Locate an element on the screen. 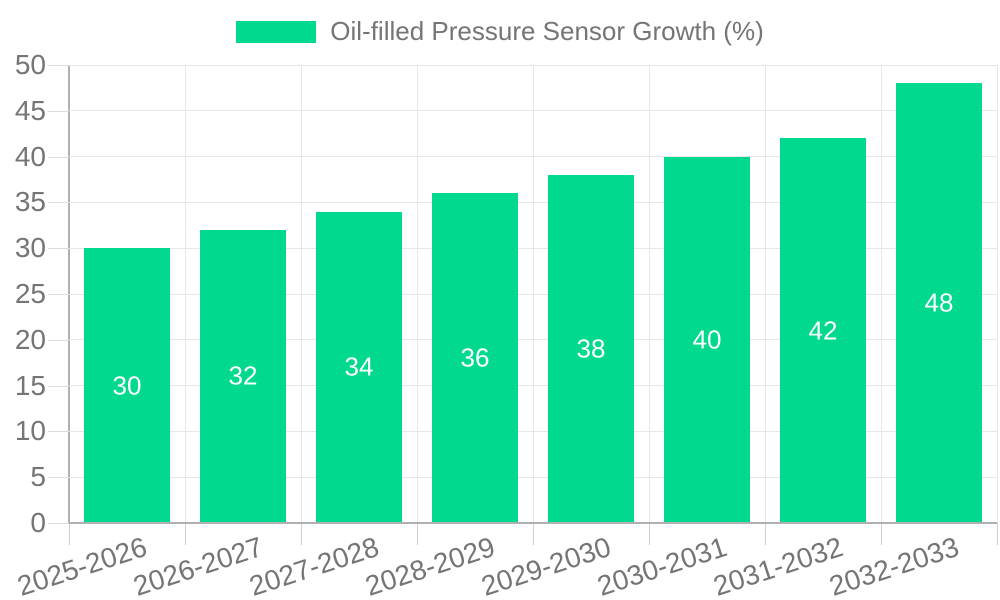 The height and width of the screenshot is (600, 1000). bar-value-label: 32 is located at coordinates (243, 375).